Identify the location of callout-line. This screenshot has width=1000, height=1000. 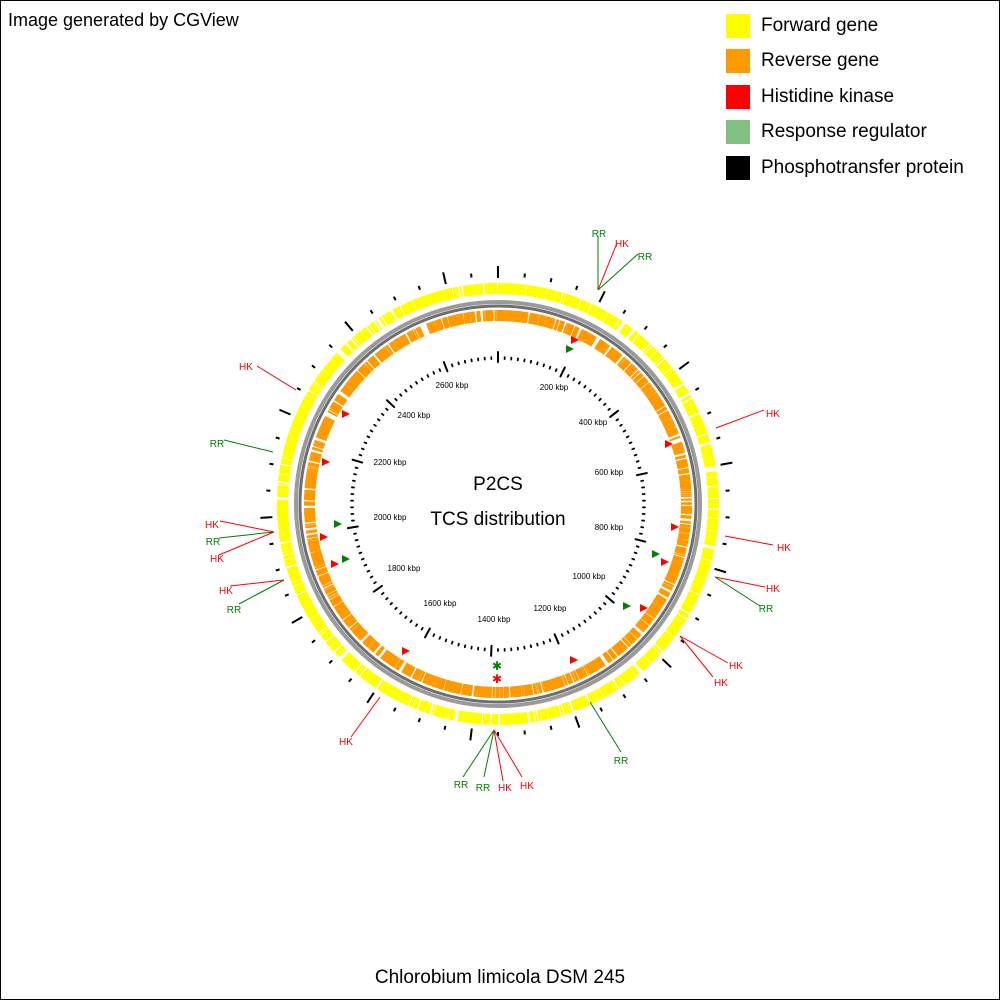
(749, 540).